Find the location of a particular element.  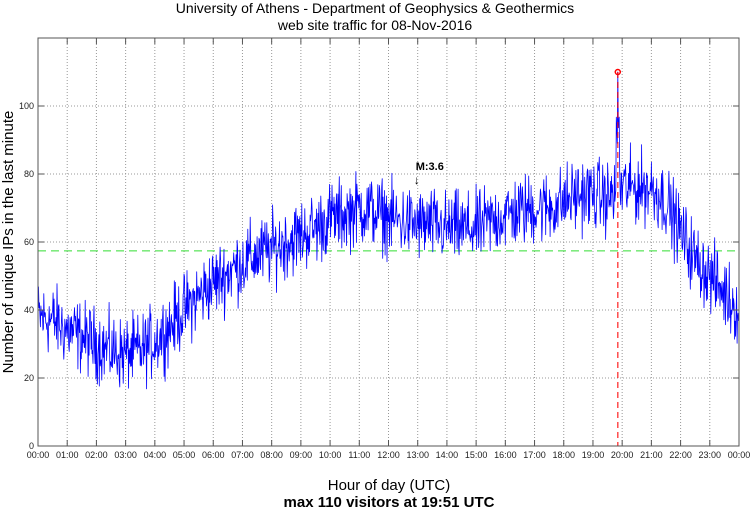

chart-title-line2: web site traffic for 08-Nov-2016 is located at coordinates (374, 25).